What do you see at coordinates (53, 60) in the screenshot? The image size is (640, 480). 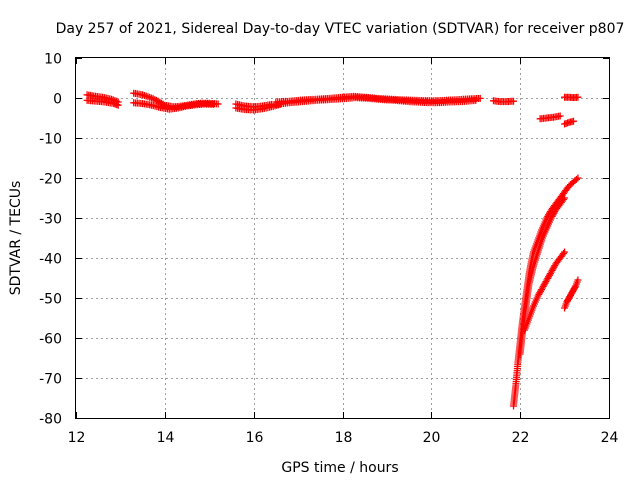 I see `y-tick-label: 10` at bounding box center [53, 60].